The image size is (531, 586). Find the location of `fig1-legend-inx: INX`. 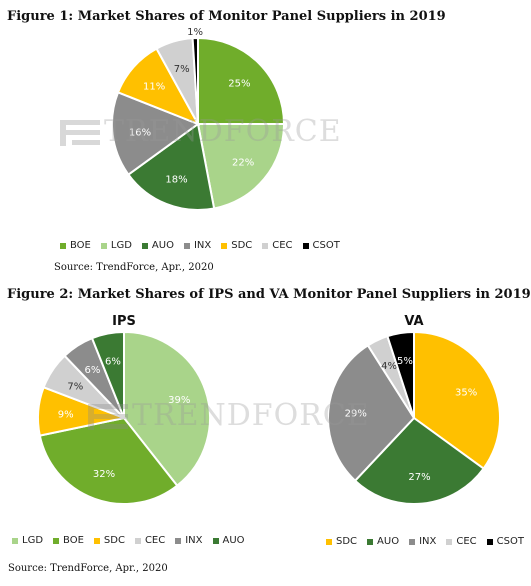

fig1-legend-inx: INX is located at coordinates (197, 245).